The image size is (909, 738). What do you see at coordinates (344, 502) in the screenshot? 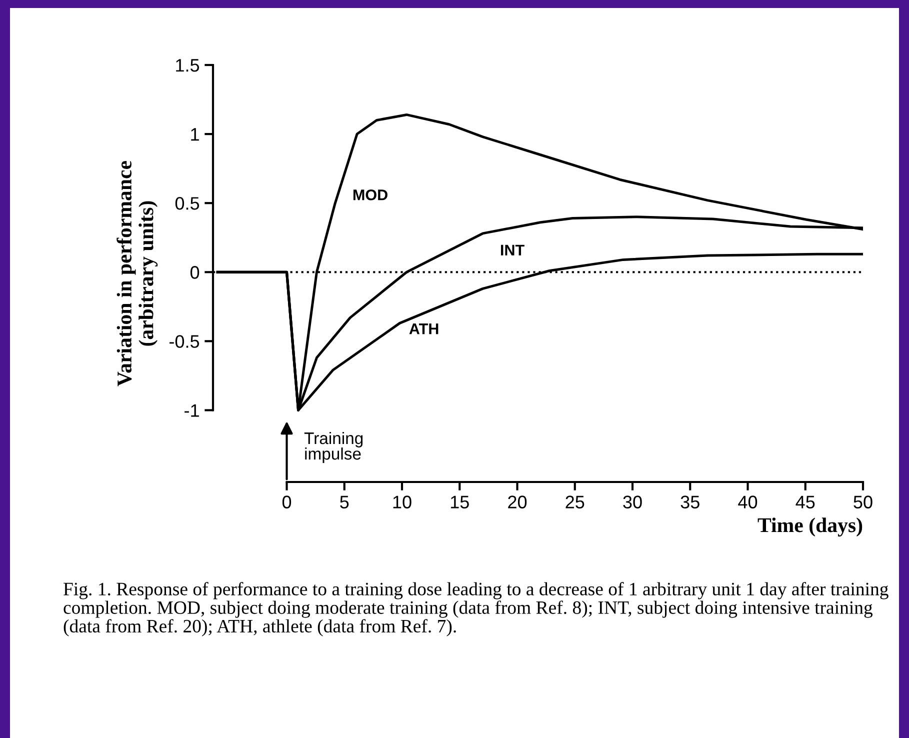
I see `x-tick-label: 5` at bounding box center [344, 502].